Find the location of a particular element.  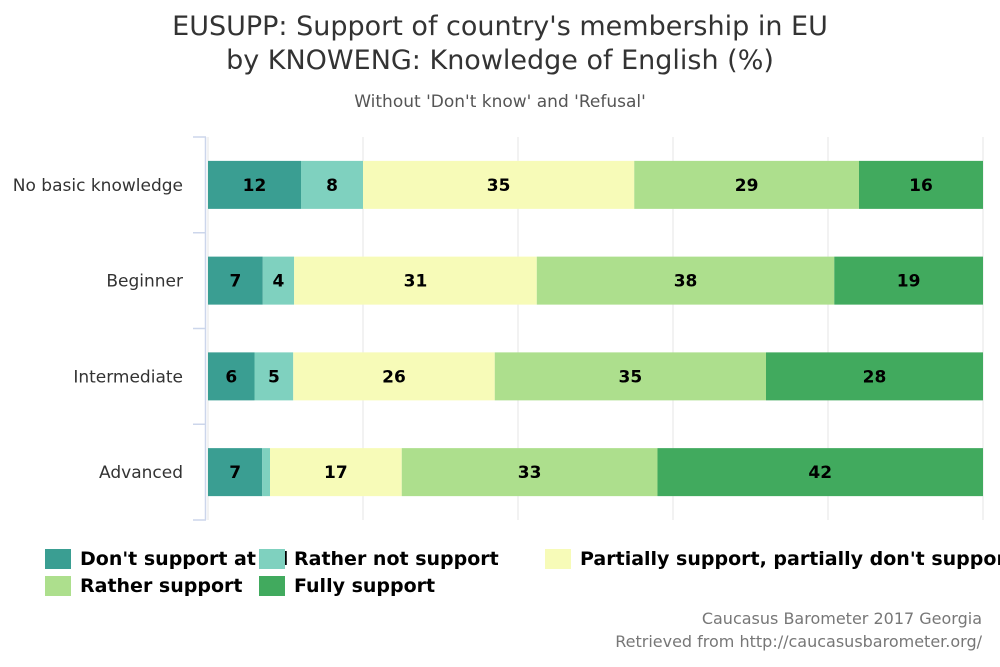

category-label-no-basic-knowledge: No basic knowledge is located at coordinates (98, 186).